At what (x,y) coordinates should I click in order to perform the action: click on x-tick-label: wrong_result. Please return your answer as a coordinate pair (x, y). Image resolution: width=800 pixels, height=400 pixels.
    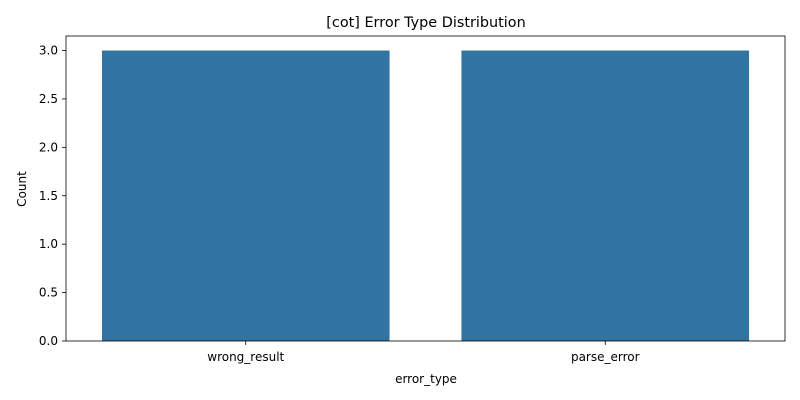
    Looking at the image, I should click on (245, 357).